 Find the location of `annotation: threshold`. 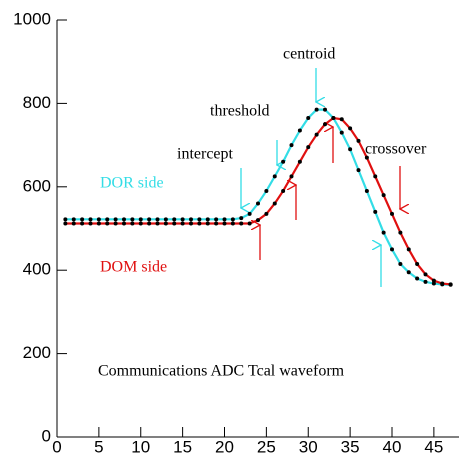

annotation: threshold is located at coordinates (240, 111).